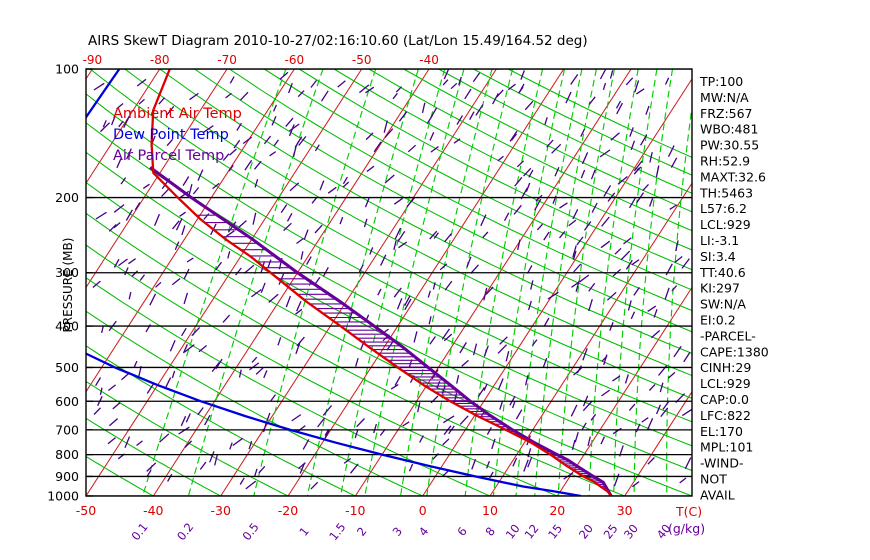 The height and width of the screenshot is (560, 870). Describe the element at coordinates (227, 60) in the screenshot. I see `top-temp-tick-label: -70` at that location.